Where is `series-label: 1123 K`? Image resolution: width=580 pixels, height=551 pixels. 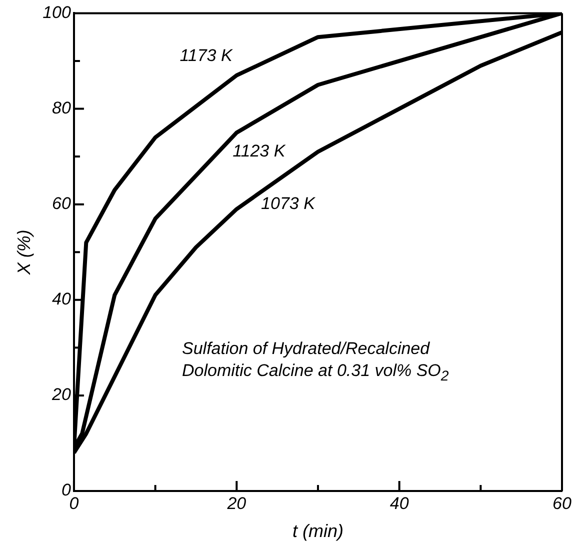
series-label: 1123 K is located at coordinates (259, 151).